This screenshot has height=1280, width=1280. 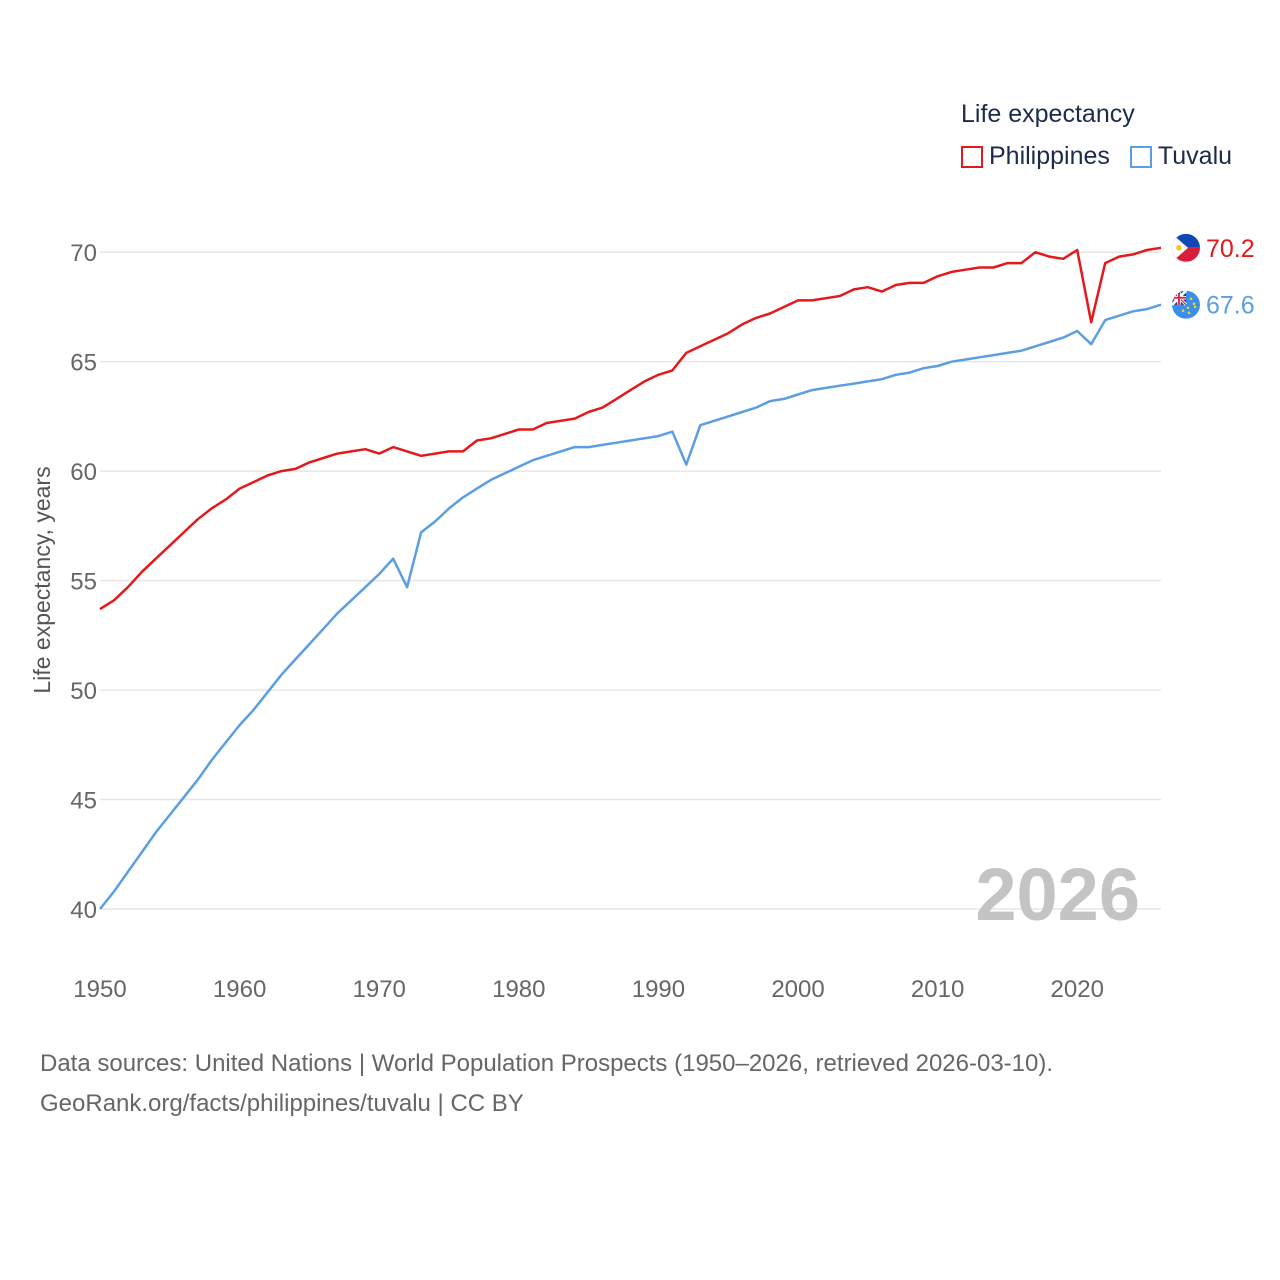 I want to click on end-label-tuvalu: 67.6, so click(x=1230, y=306).